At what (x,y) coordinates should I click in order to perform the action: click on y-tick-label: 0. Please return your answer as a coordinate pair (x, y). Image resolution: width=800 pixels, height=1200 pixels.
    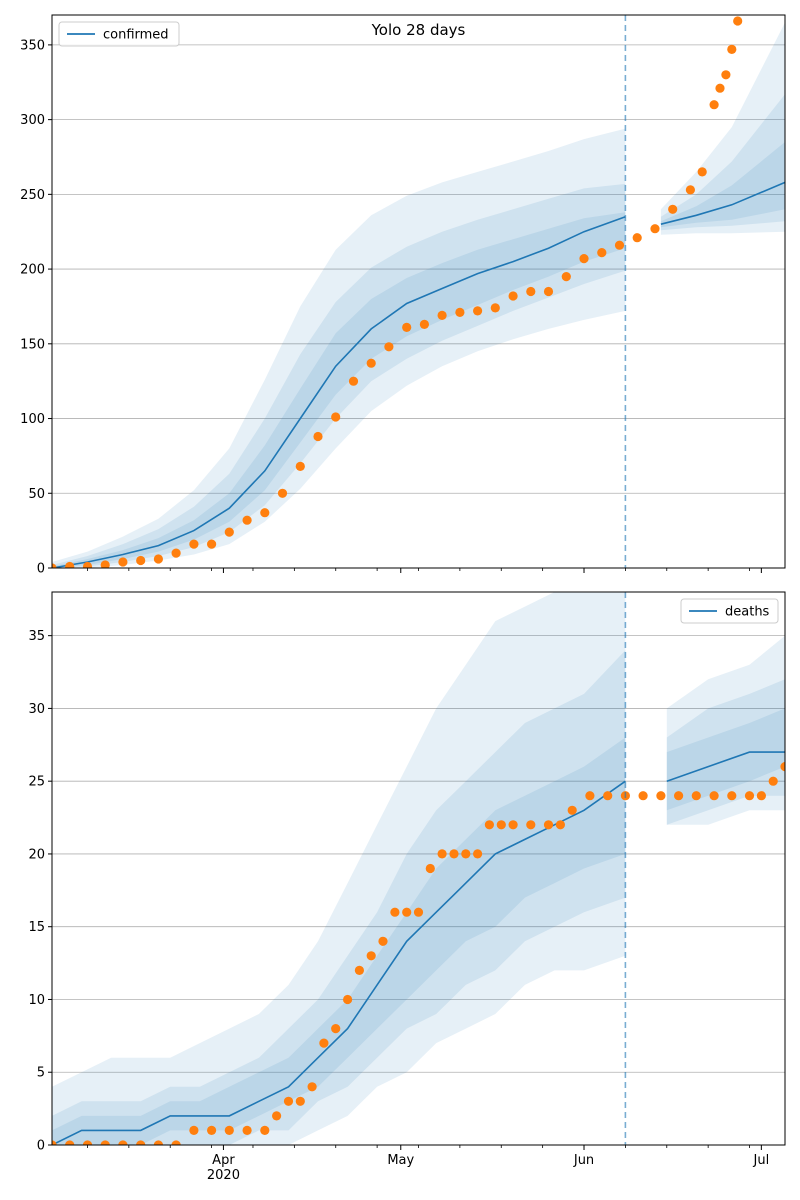
    Looking at the image, I should click on (41, 1146).